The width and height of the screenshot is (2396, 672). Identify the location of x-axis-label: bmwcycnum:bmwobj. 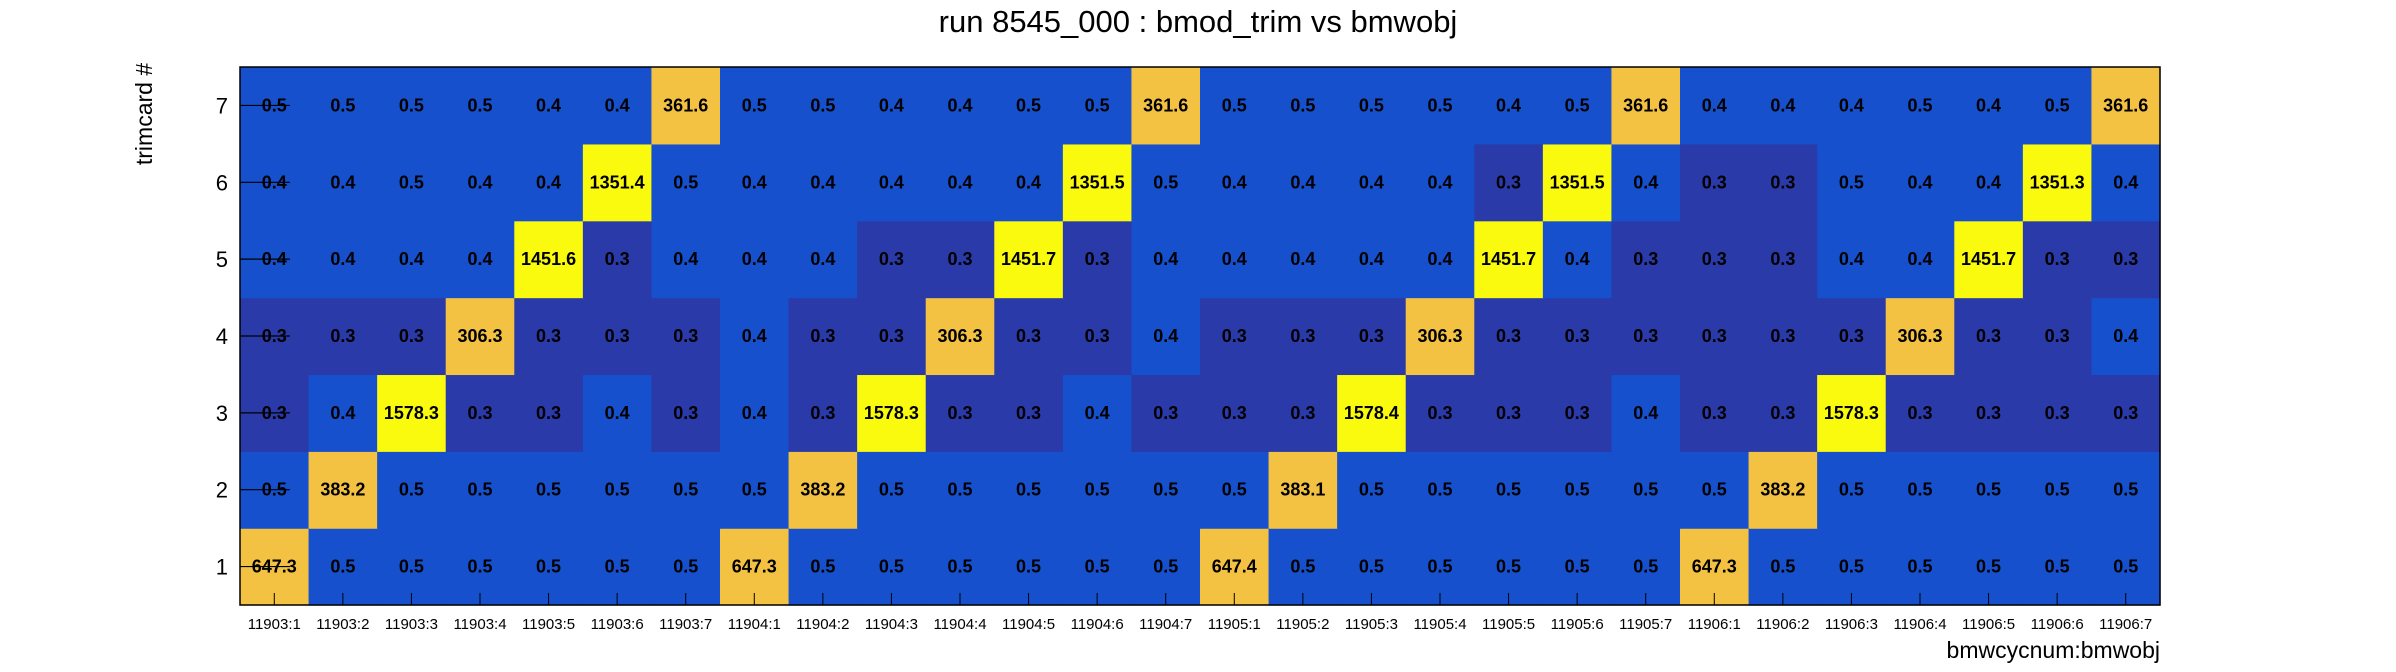
(2053, 650).